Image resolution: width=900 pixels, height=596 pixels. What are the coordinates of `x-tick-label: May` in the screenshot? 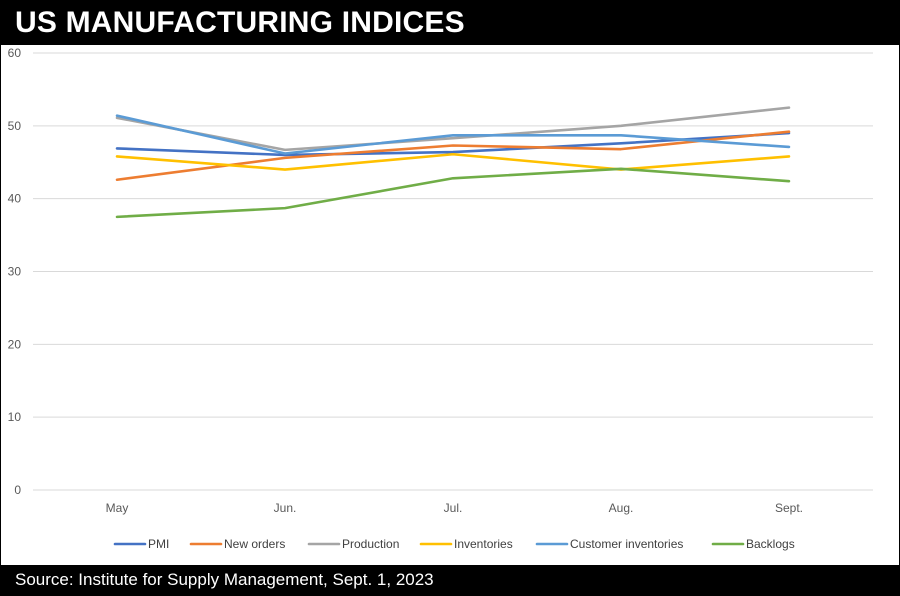 It's located at (117, 508).